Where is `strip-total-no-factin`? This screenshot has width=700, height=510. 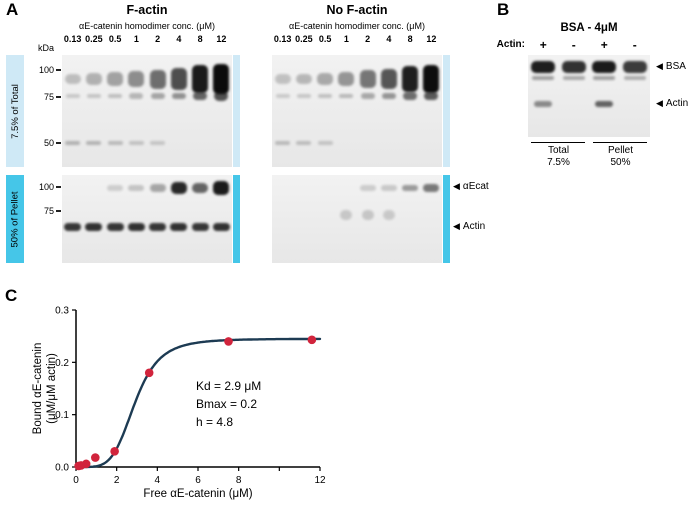
strip-total-no-factin is located at coordinates (446, 111).